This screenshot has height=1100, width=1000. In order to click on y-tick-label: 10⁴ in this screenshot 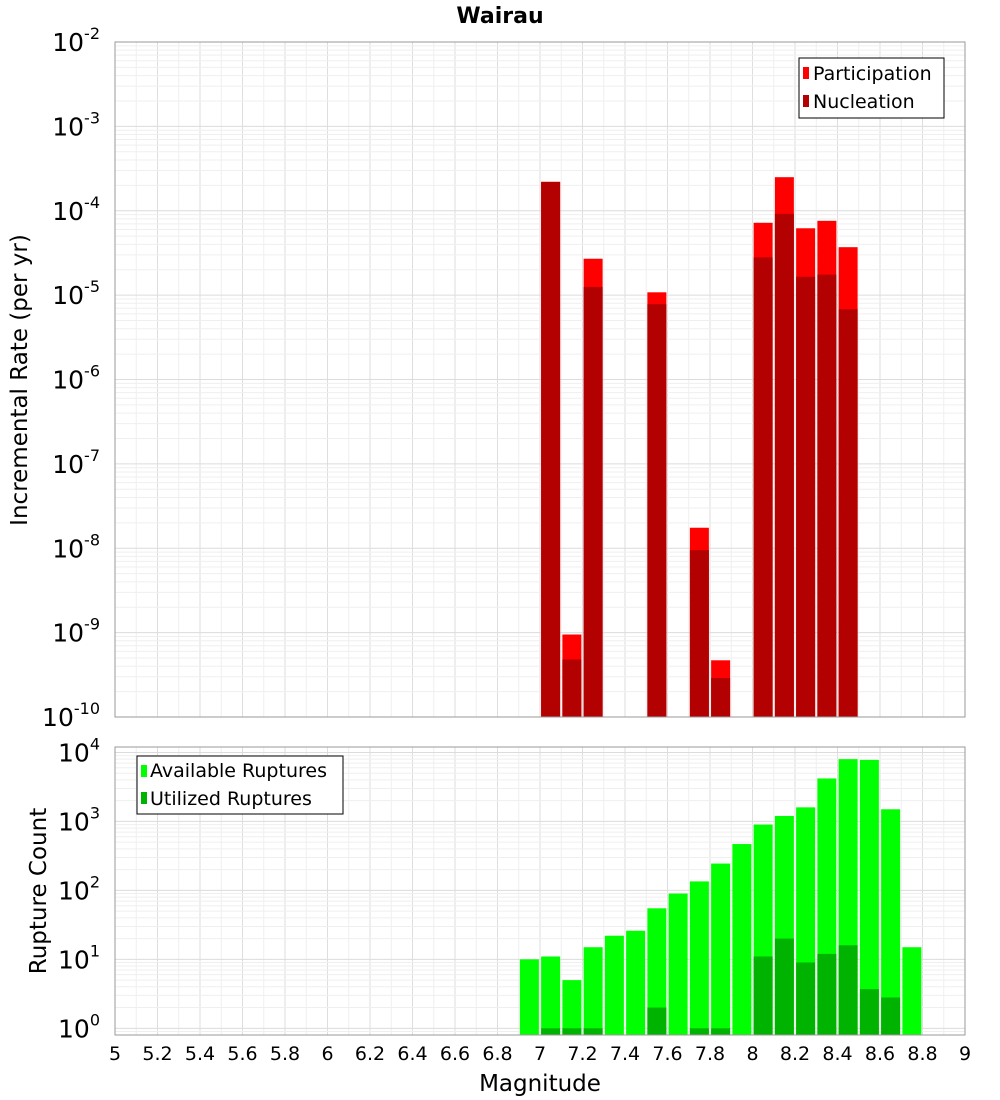, I will do `click(79, 750)`.